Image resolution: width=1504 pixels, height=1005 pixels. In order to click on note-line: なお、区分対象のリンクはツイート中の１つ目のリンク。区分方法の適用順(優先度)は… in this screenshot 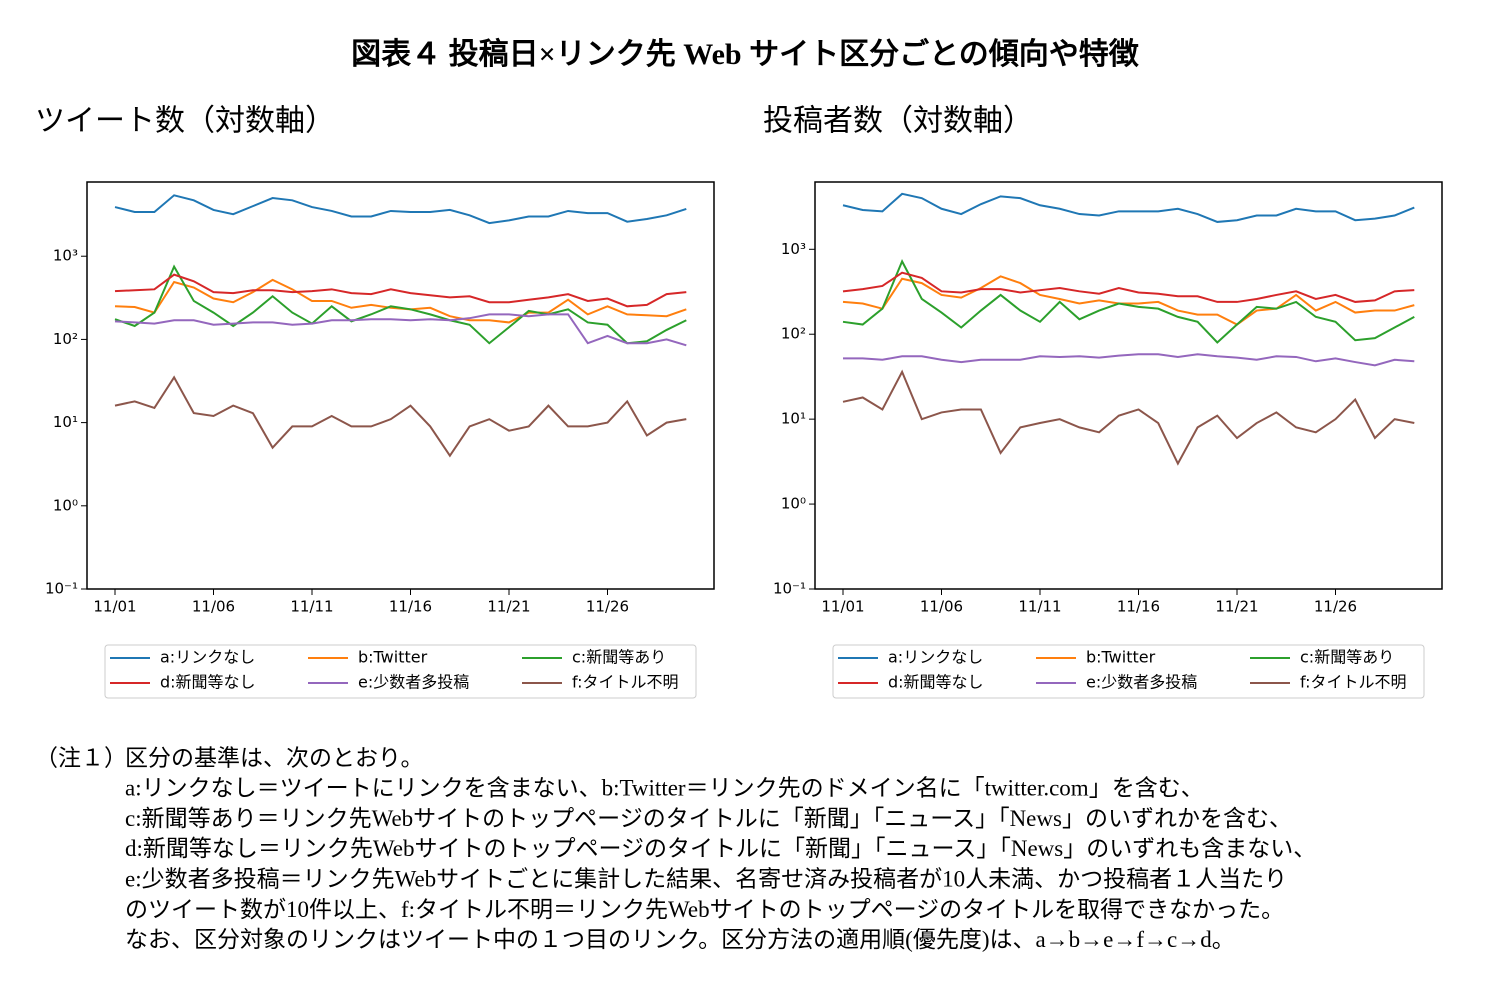, I will do `click(680, 939)`.